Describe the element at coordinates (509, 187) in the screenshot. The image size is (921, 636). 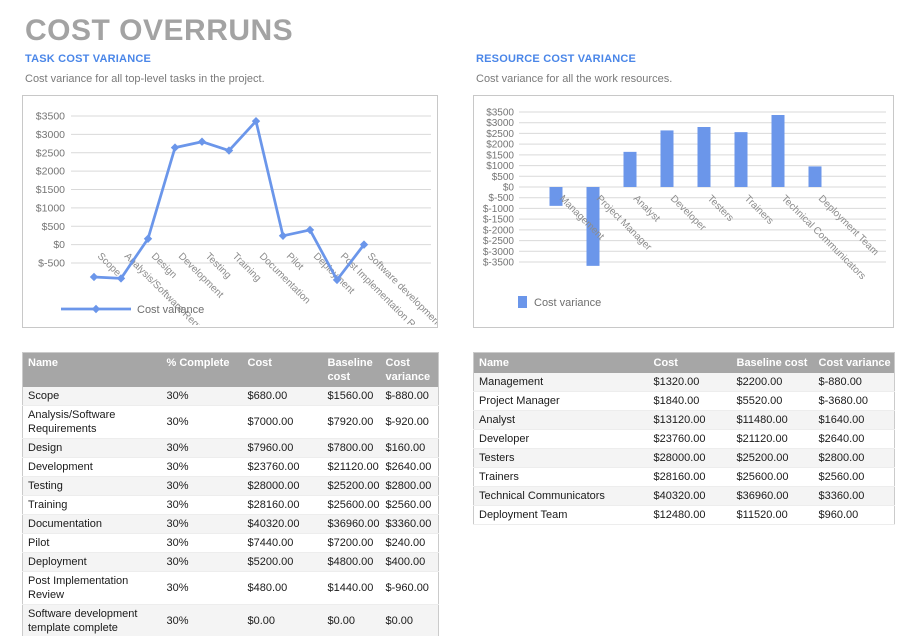
I see `y-axis-tick-label: $0` at that location.